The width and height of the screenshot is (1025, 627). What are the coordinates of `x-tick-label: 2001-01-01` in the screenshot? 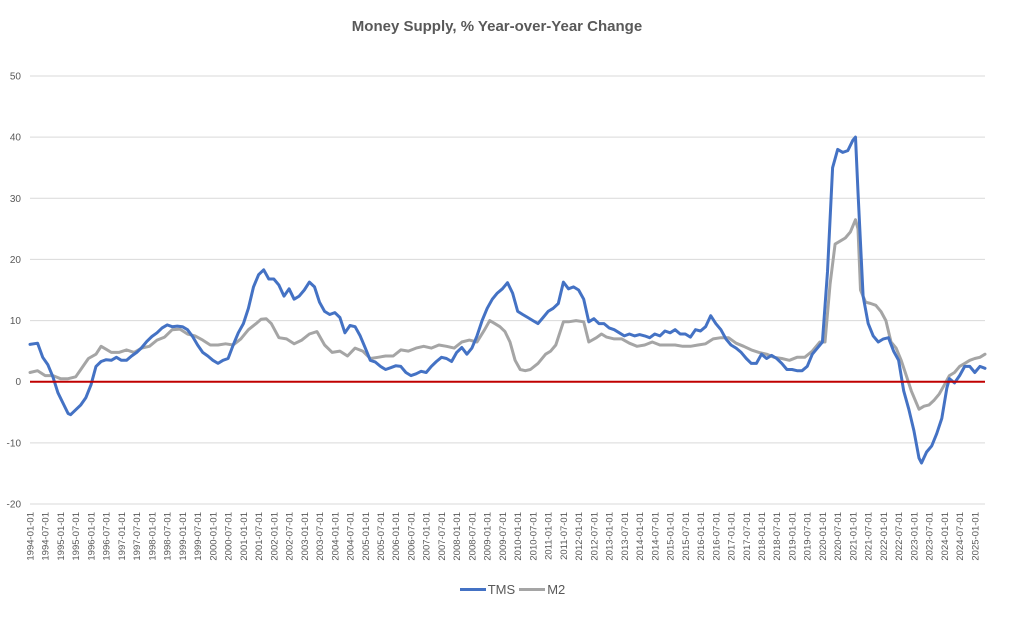 It's located at (244, 536).